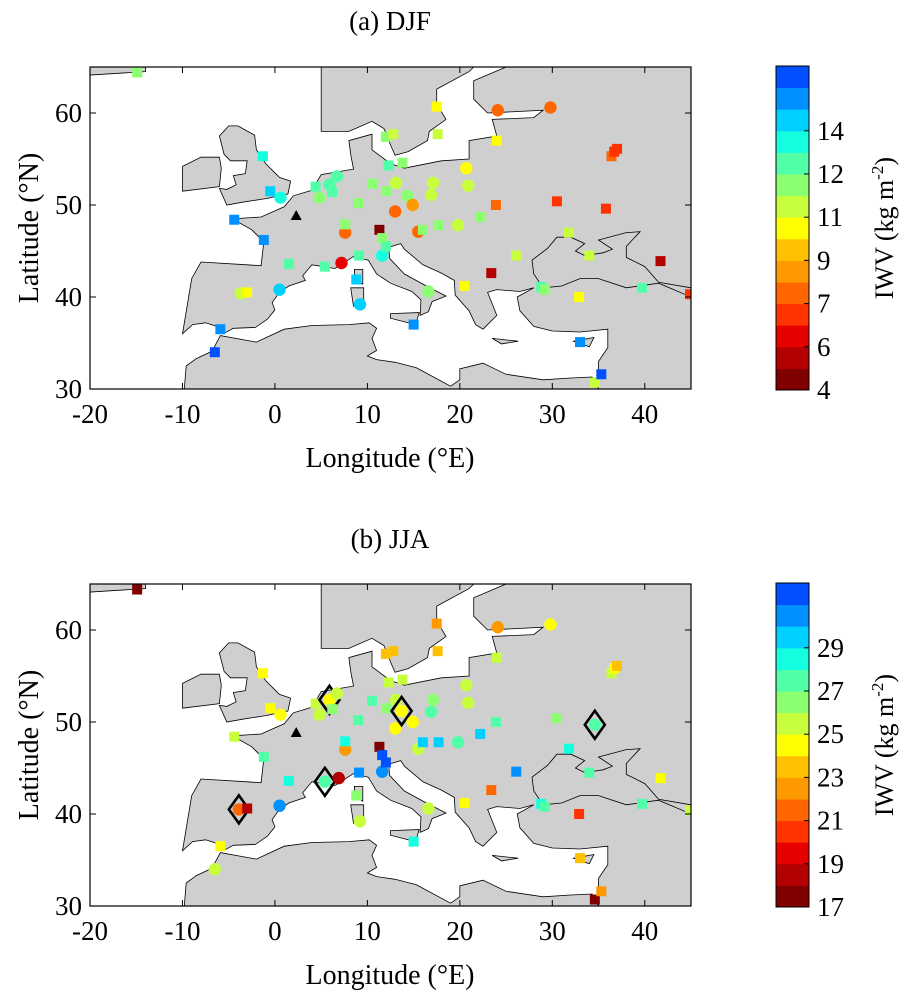  Describe the element at coordinates (68, 113) in the screenshot. I see `y-tick-label: 60` at that location.